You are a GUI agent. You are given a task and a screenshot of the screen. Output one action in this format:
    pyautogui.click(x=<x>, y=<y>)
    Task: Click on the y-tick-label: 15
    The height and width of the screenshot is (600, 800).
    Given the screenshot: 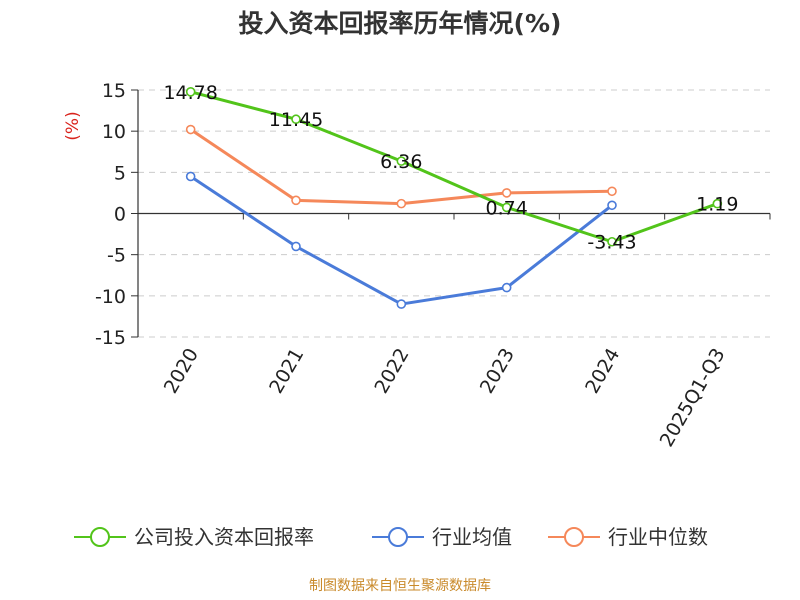 What is the action you would take?
    pyautogui.click(x=114, y=91)
    